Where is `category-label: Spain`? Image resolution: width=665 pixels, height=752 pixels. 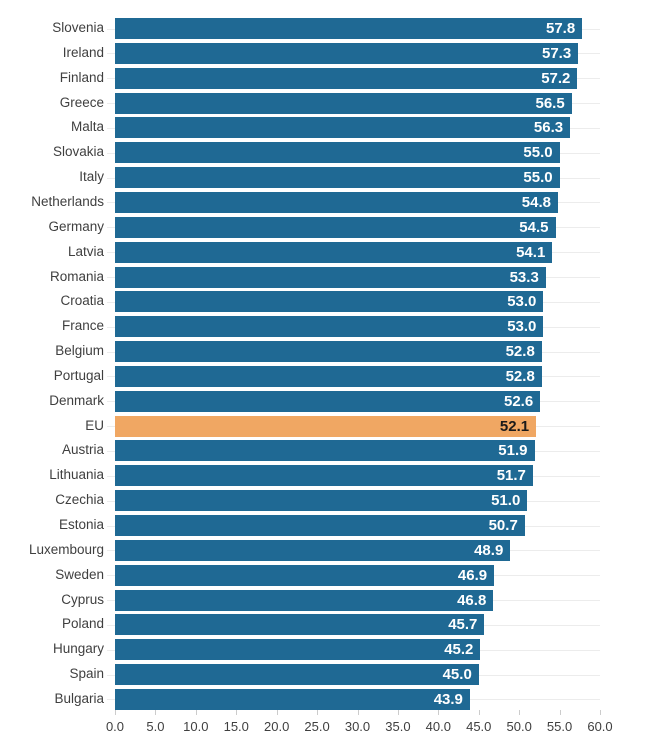
category-label: Spain is located at coordinates (86, 674).